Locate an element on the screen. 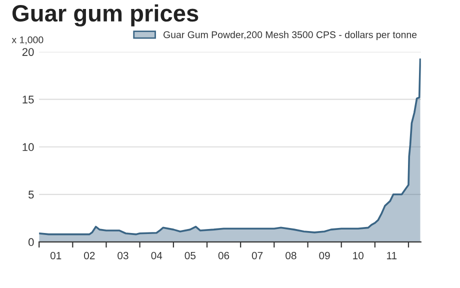 Image resolution: width=460 pixels, height=288 pixels. x-tick-label: 05 is located at coordinates (190, 256).